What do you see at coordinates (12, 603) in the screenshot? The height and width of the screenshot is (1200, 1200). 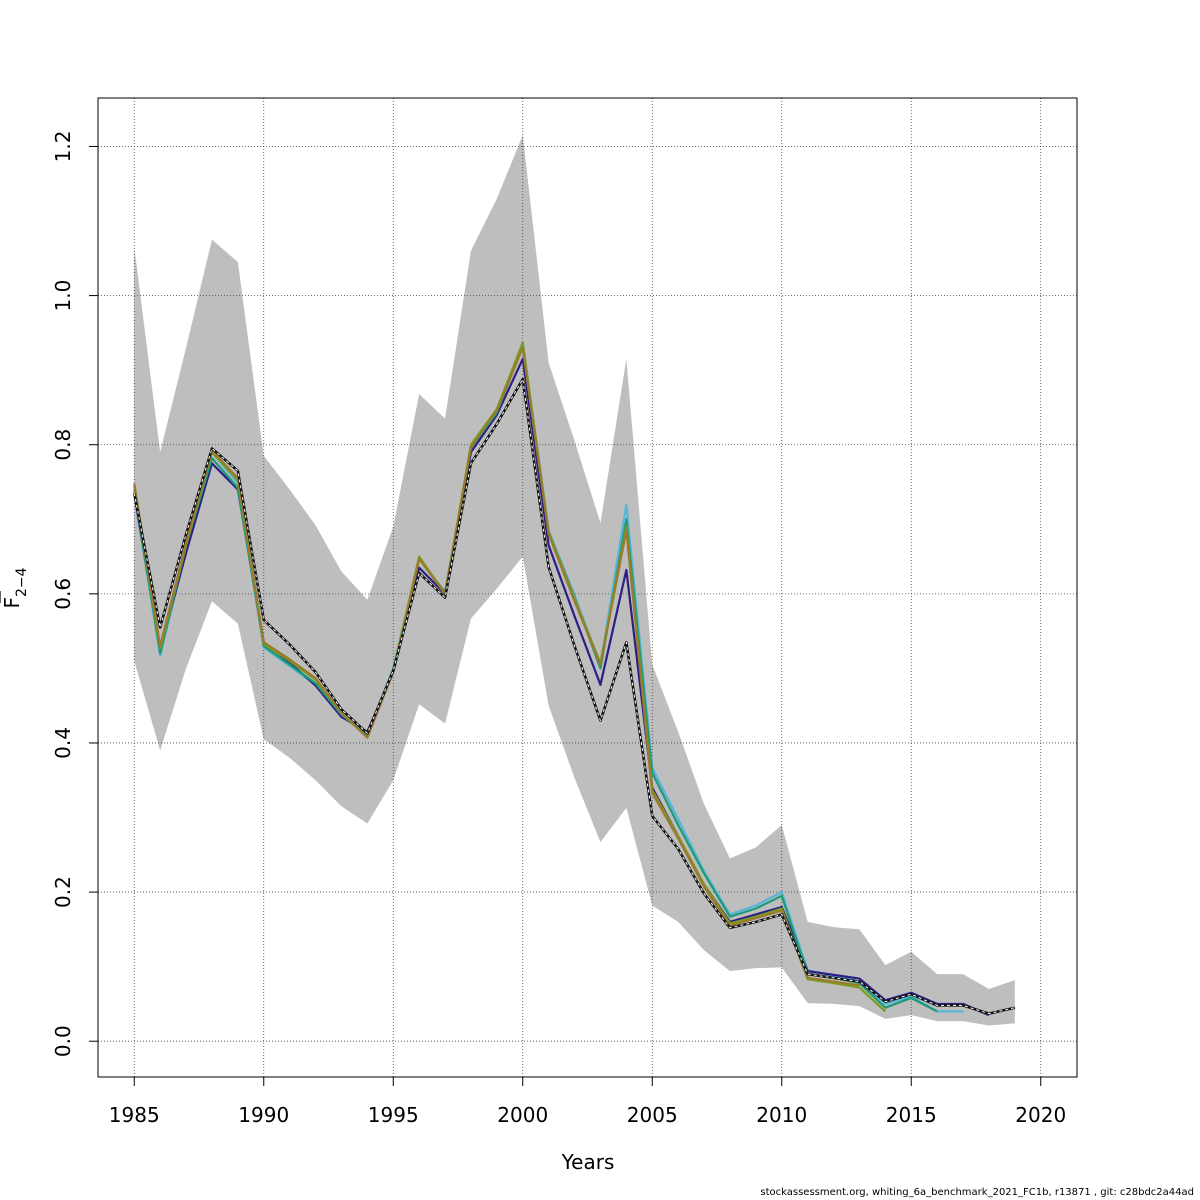 I see `y-axis-title-main: F` at bounding box center [12, 603].